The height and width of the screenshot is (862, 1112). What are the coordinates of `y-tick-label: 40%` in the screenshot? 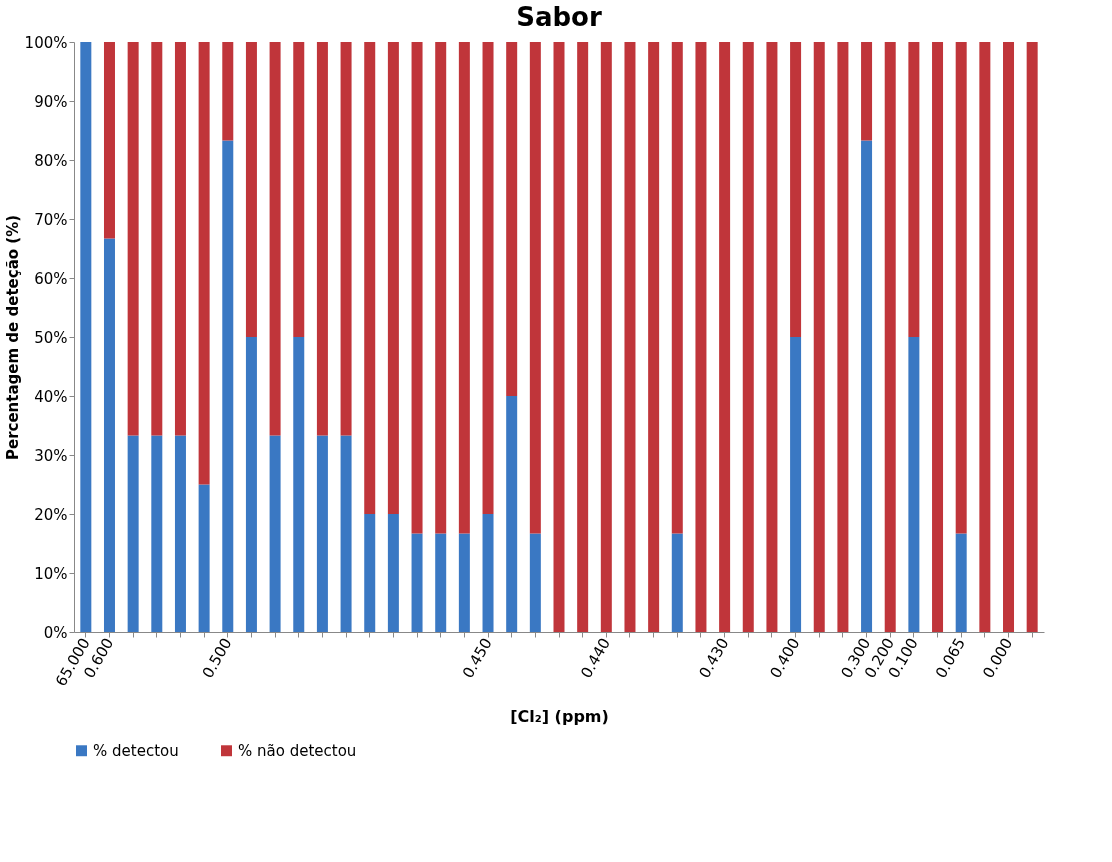 It's located at (51, 396).